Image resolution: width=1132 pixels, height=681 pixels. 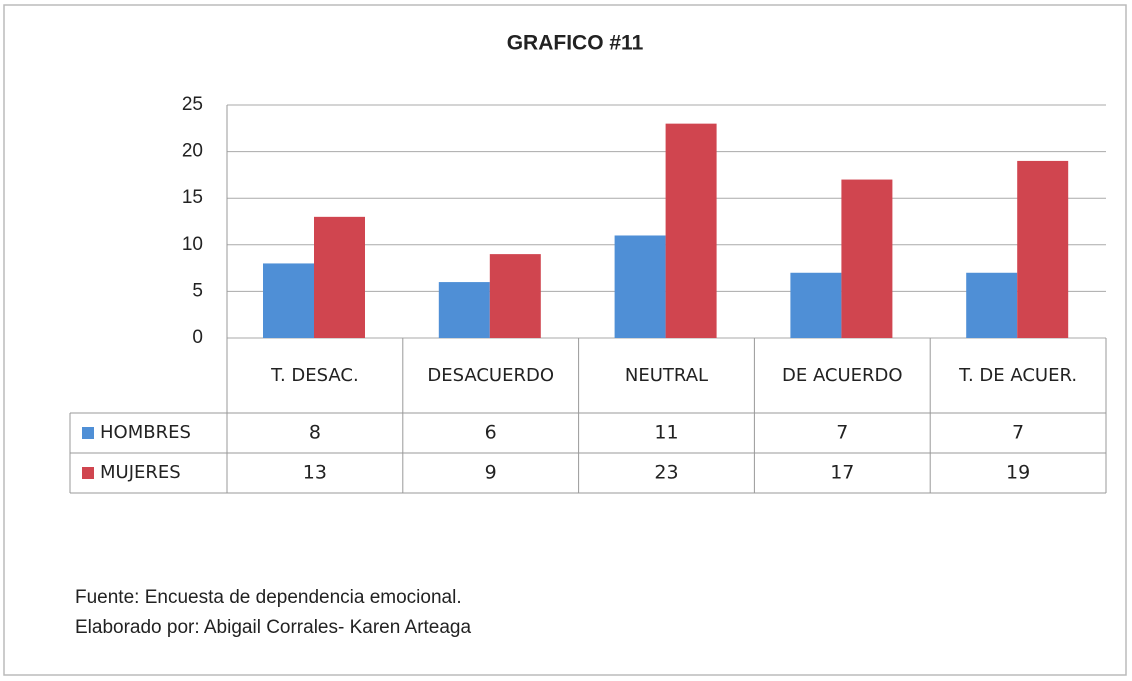 I want to click on table-value: 11, so click(x=666, y=433).